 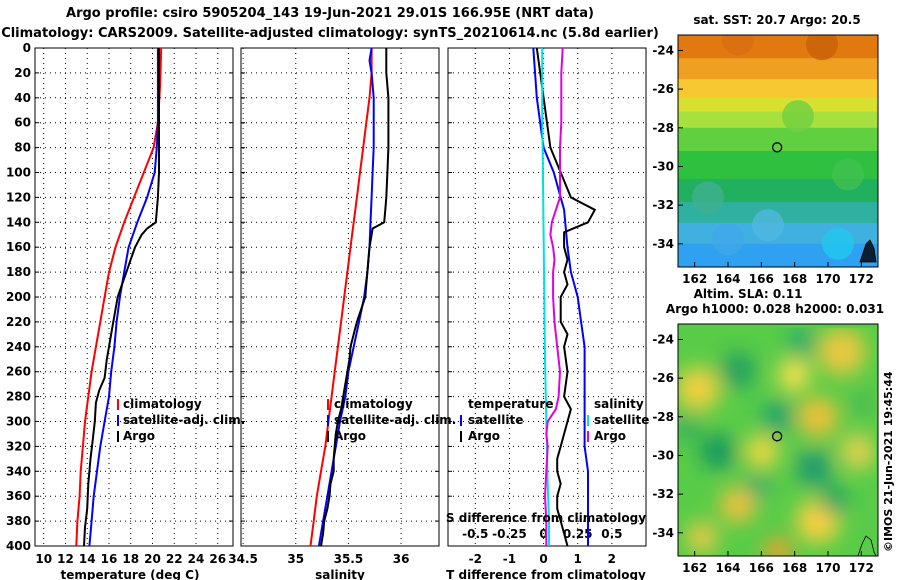 I want to click on y-tick-label: 0, so click(x=27, y=48).